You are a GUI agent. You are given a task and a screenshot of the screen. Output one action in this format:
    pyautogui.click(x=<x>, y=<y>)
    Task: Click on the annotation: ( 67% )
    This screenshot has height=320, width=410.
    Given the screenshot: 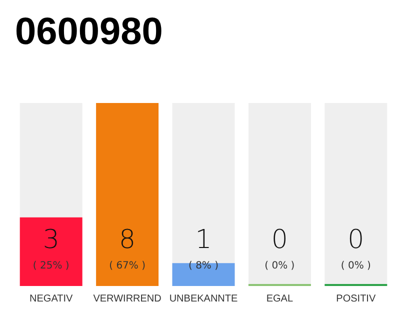 What is the action you would take?
    pyautogui.click(x=127, y=266)
    